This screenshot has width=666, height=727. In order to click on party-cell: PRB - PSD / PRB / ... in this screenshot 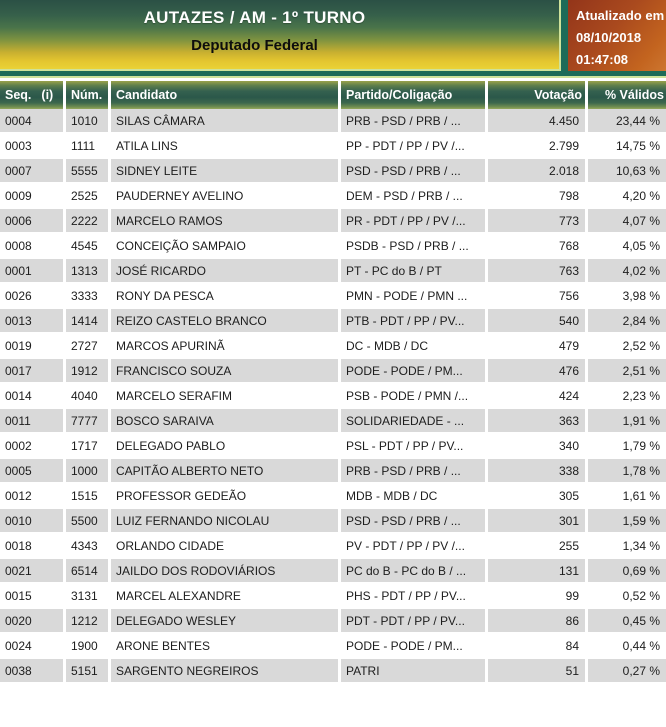, I will do `click(414, 121)`.